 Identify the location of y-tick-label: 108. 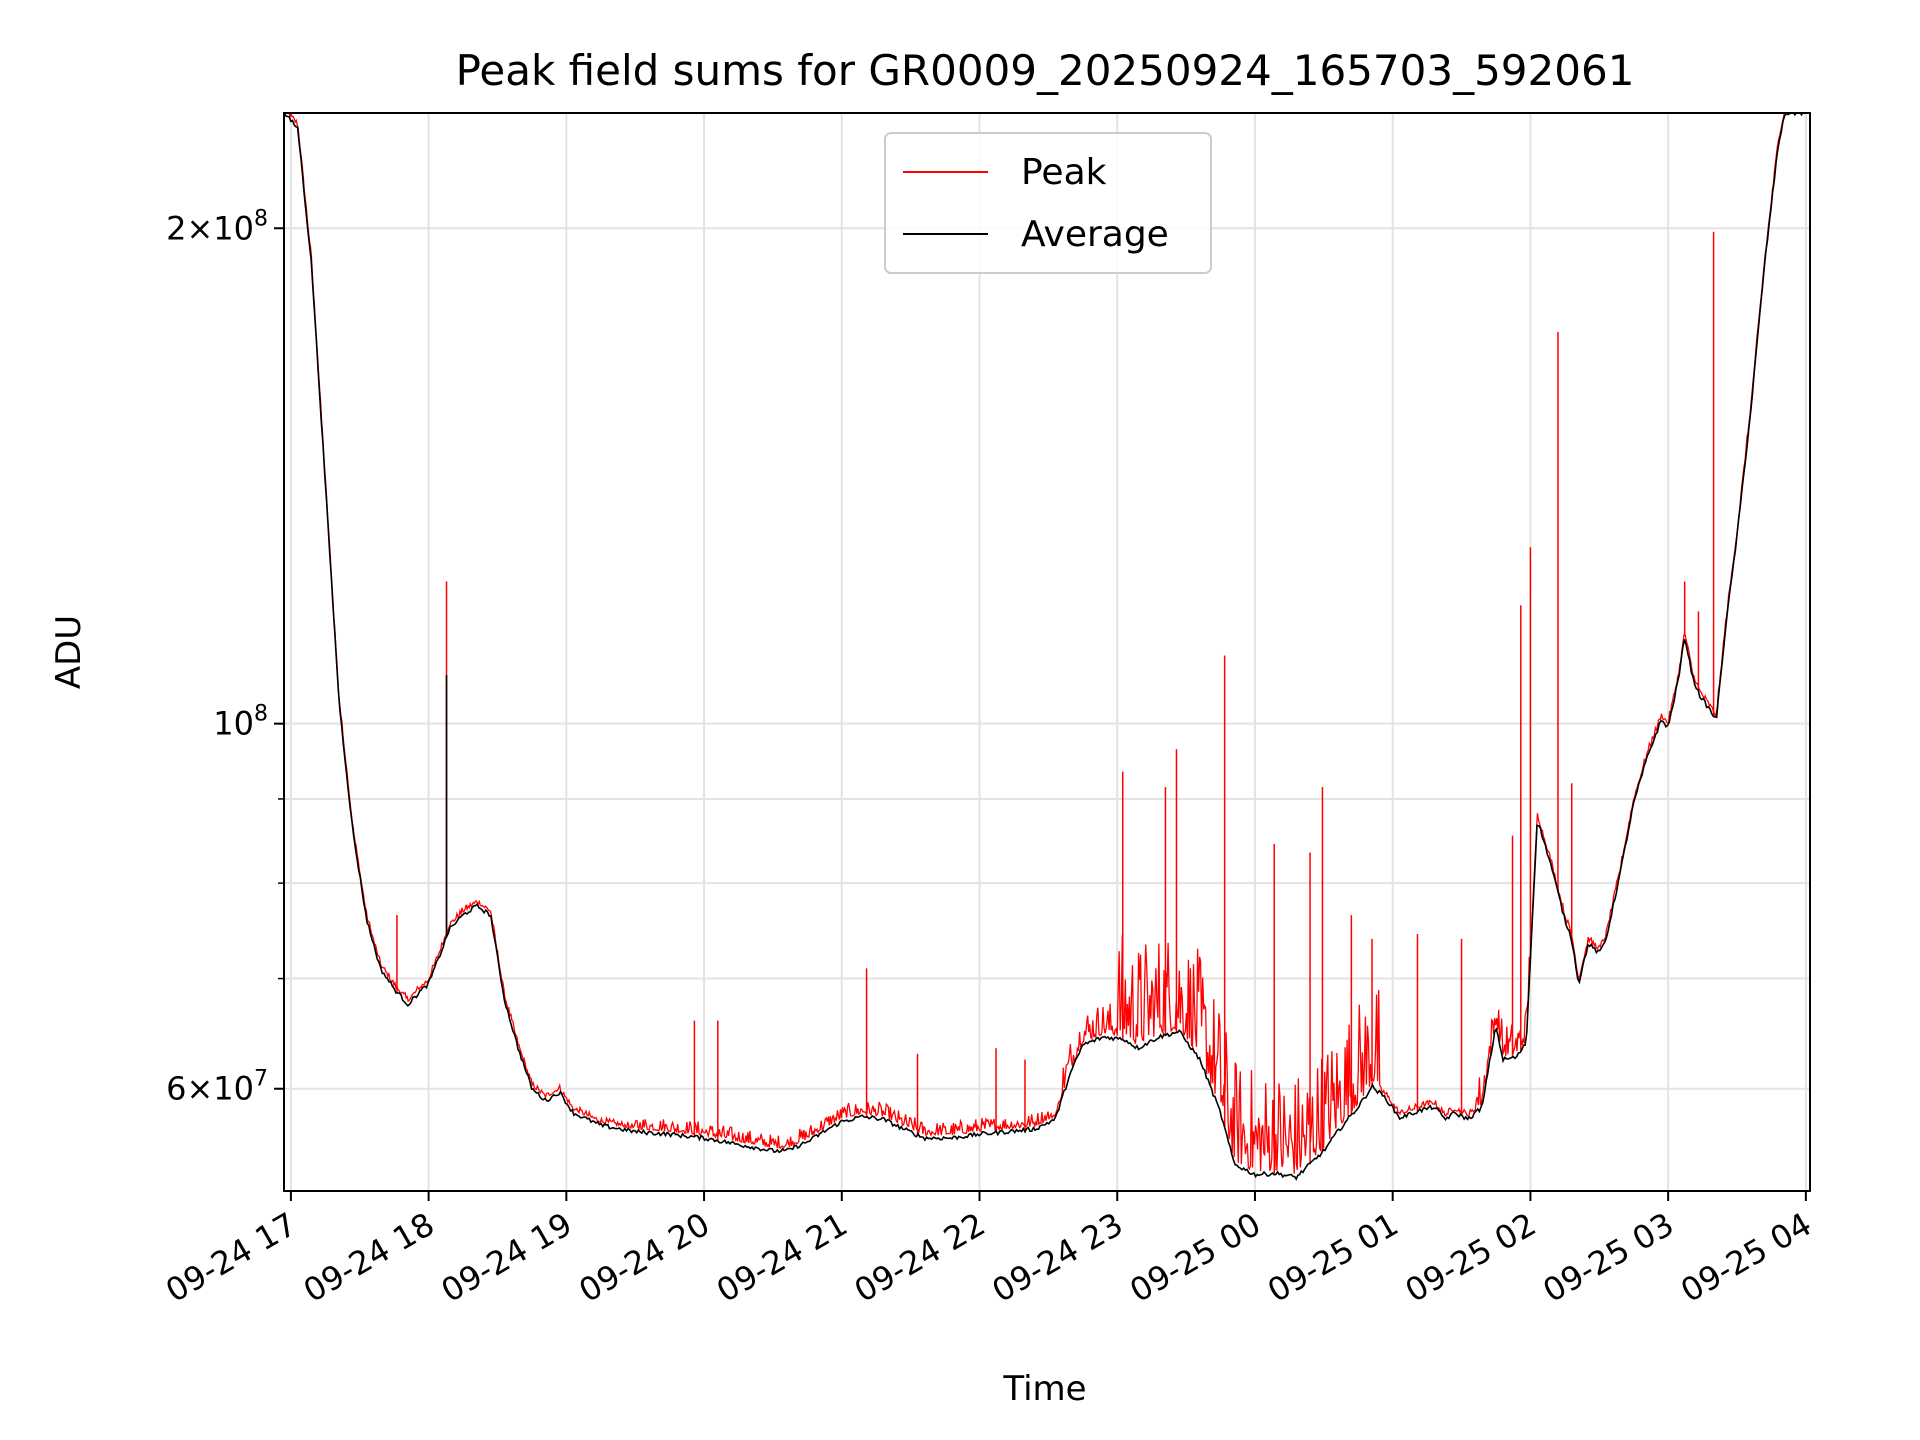
(240, 722).